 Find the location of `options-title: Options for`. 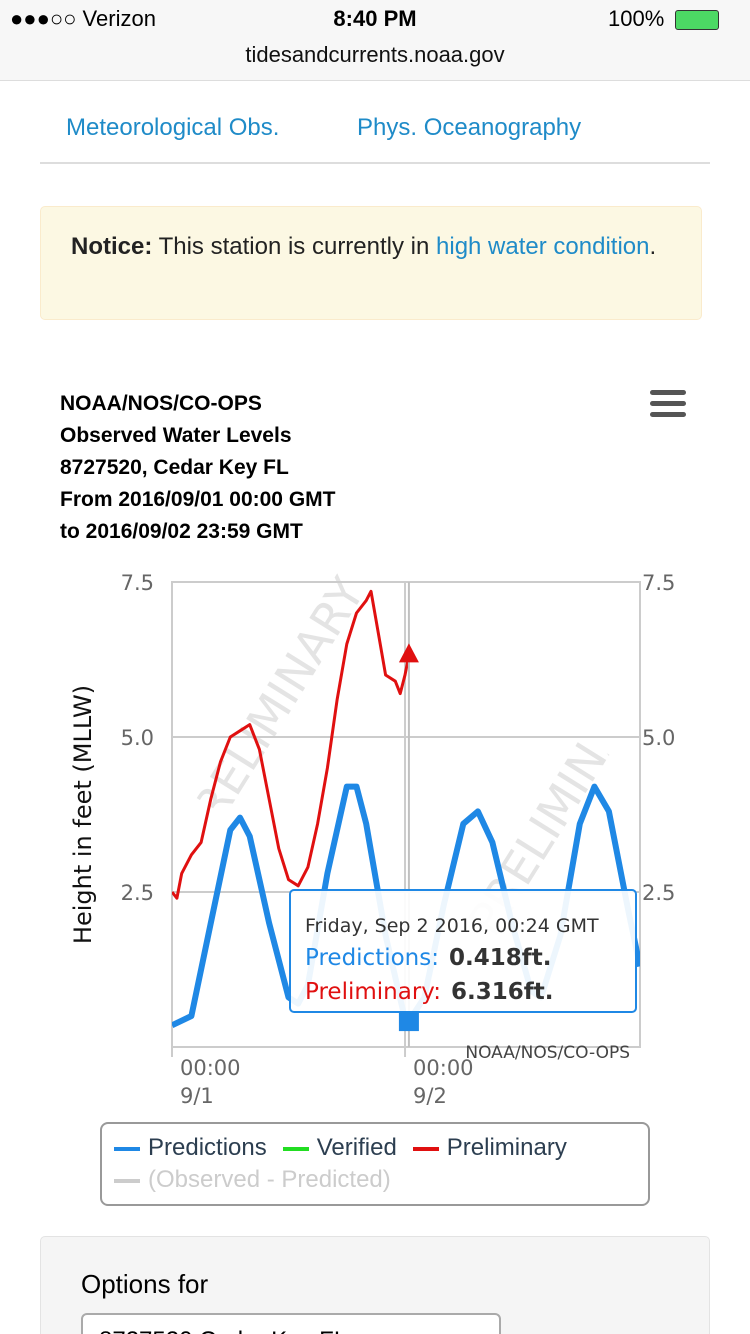

options-title: Options for is located at coordinates (145, 1284).